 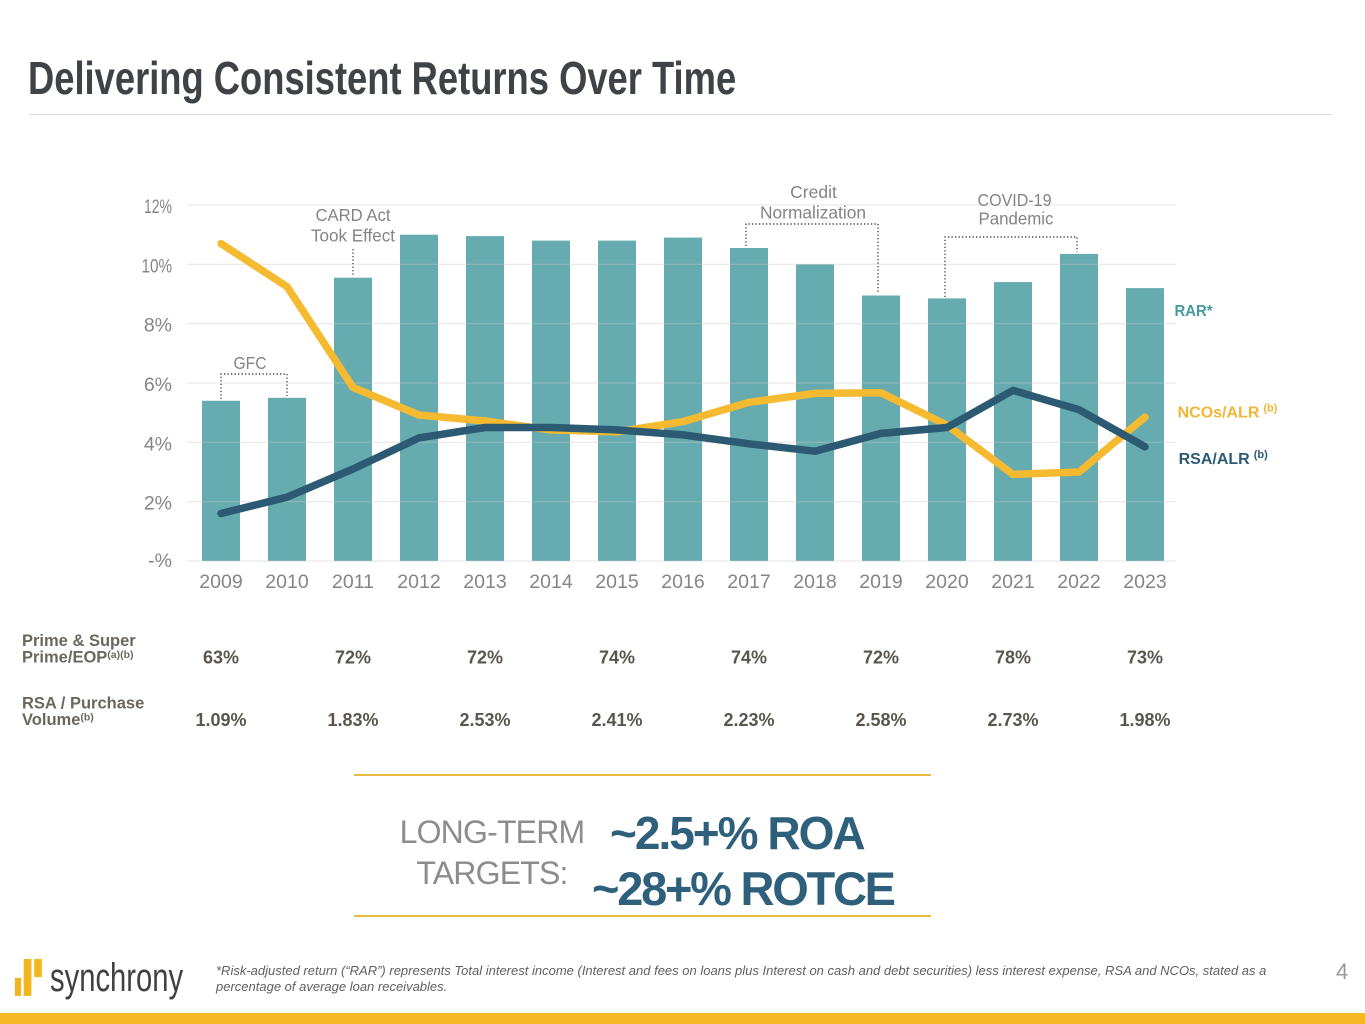 I want to click on svg-text: 2.53%, so click(x=484, y=720).